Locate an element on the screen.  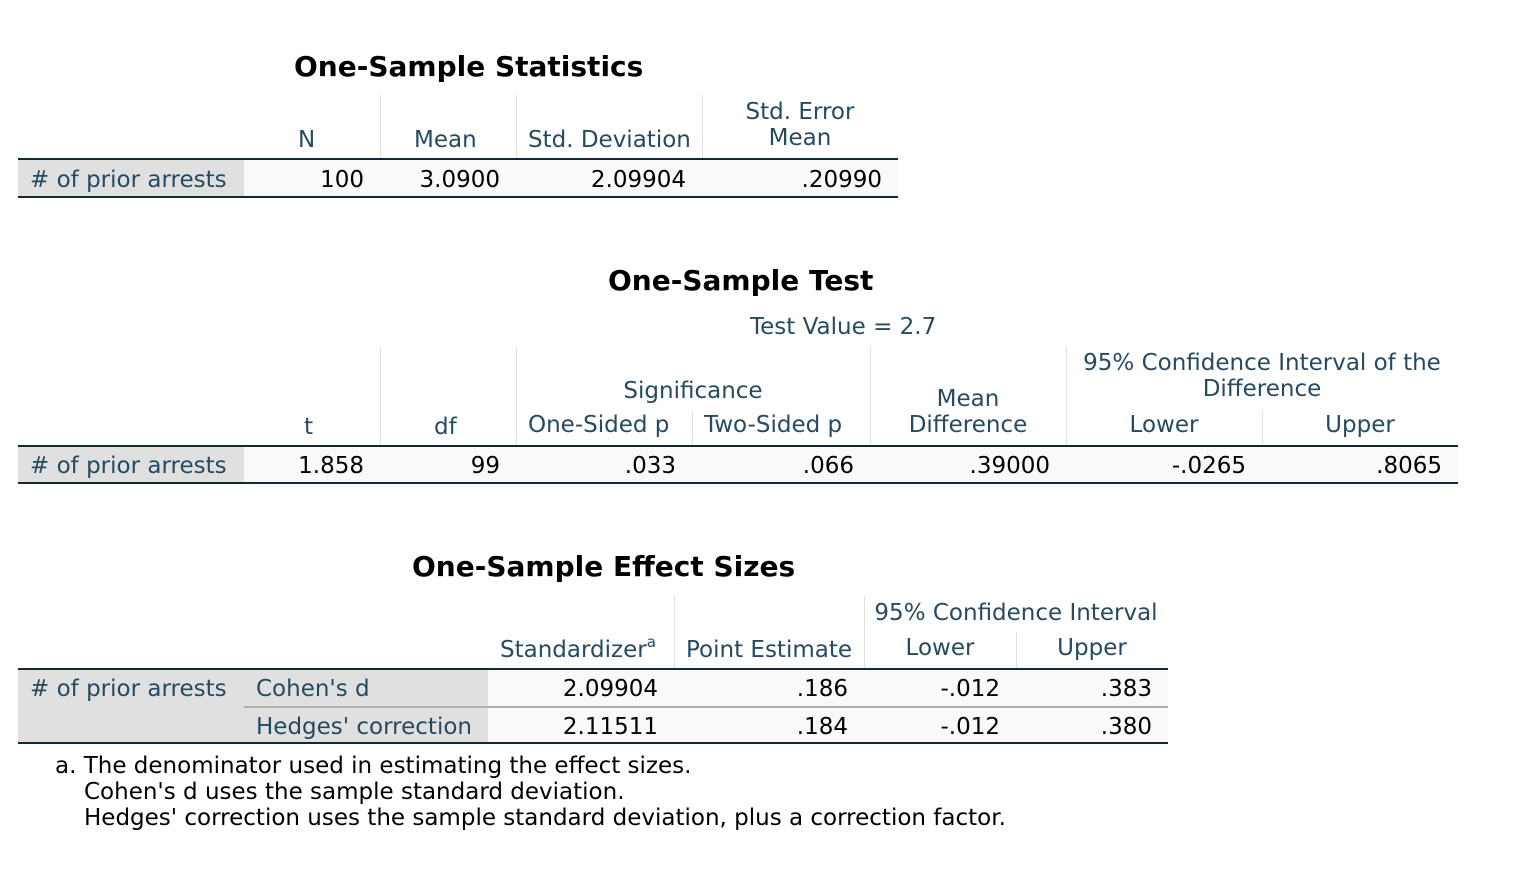
cell-mean-difference: .39000 is located at coordinates (1009, 466).